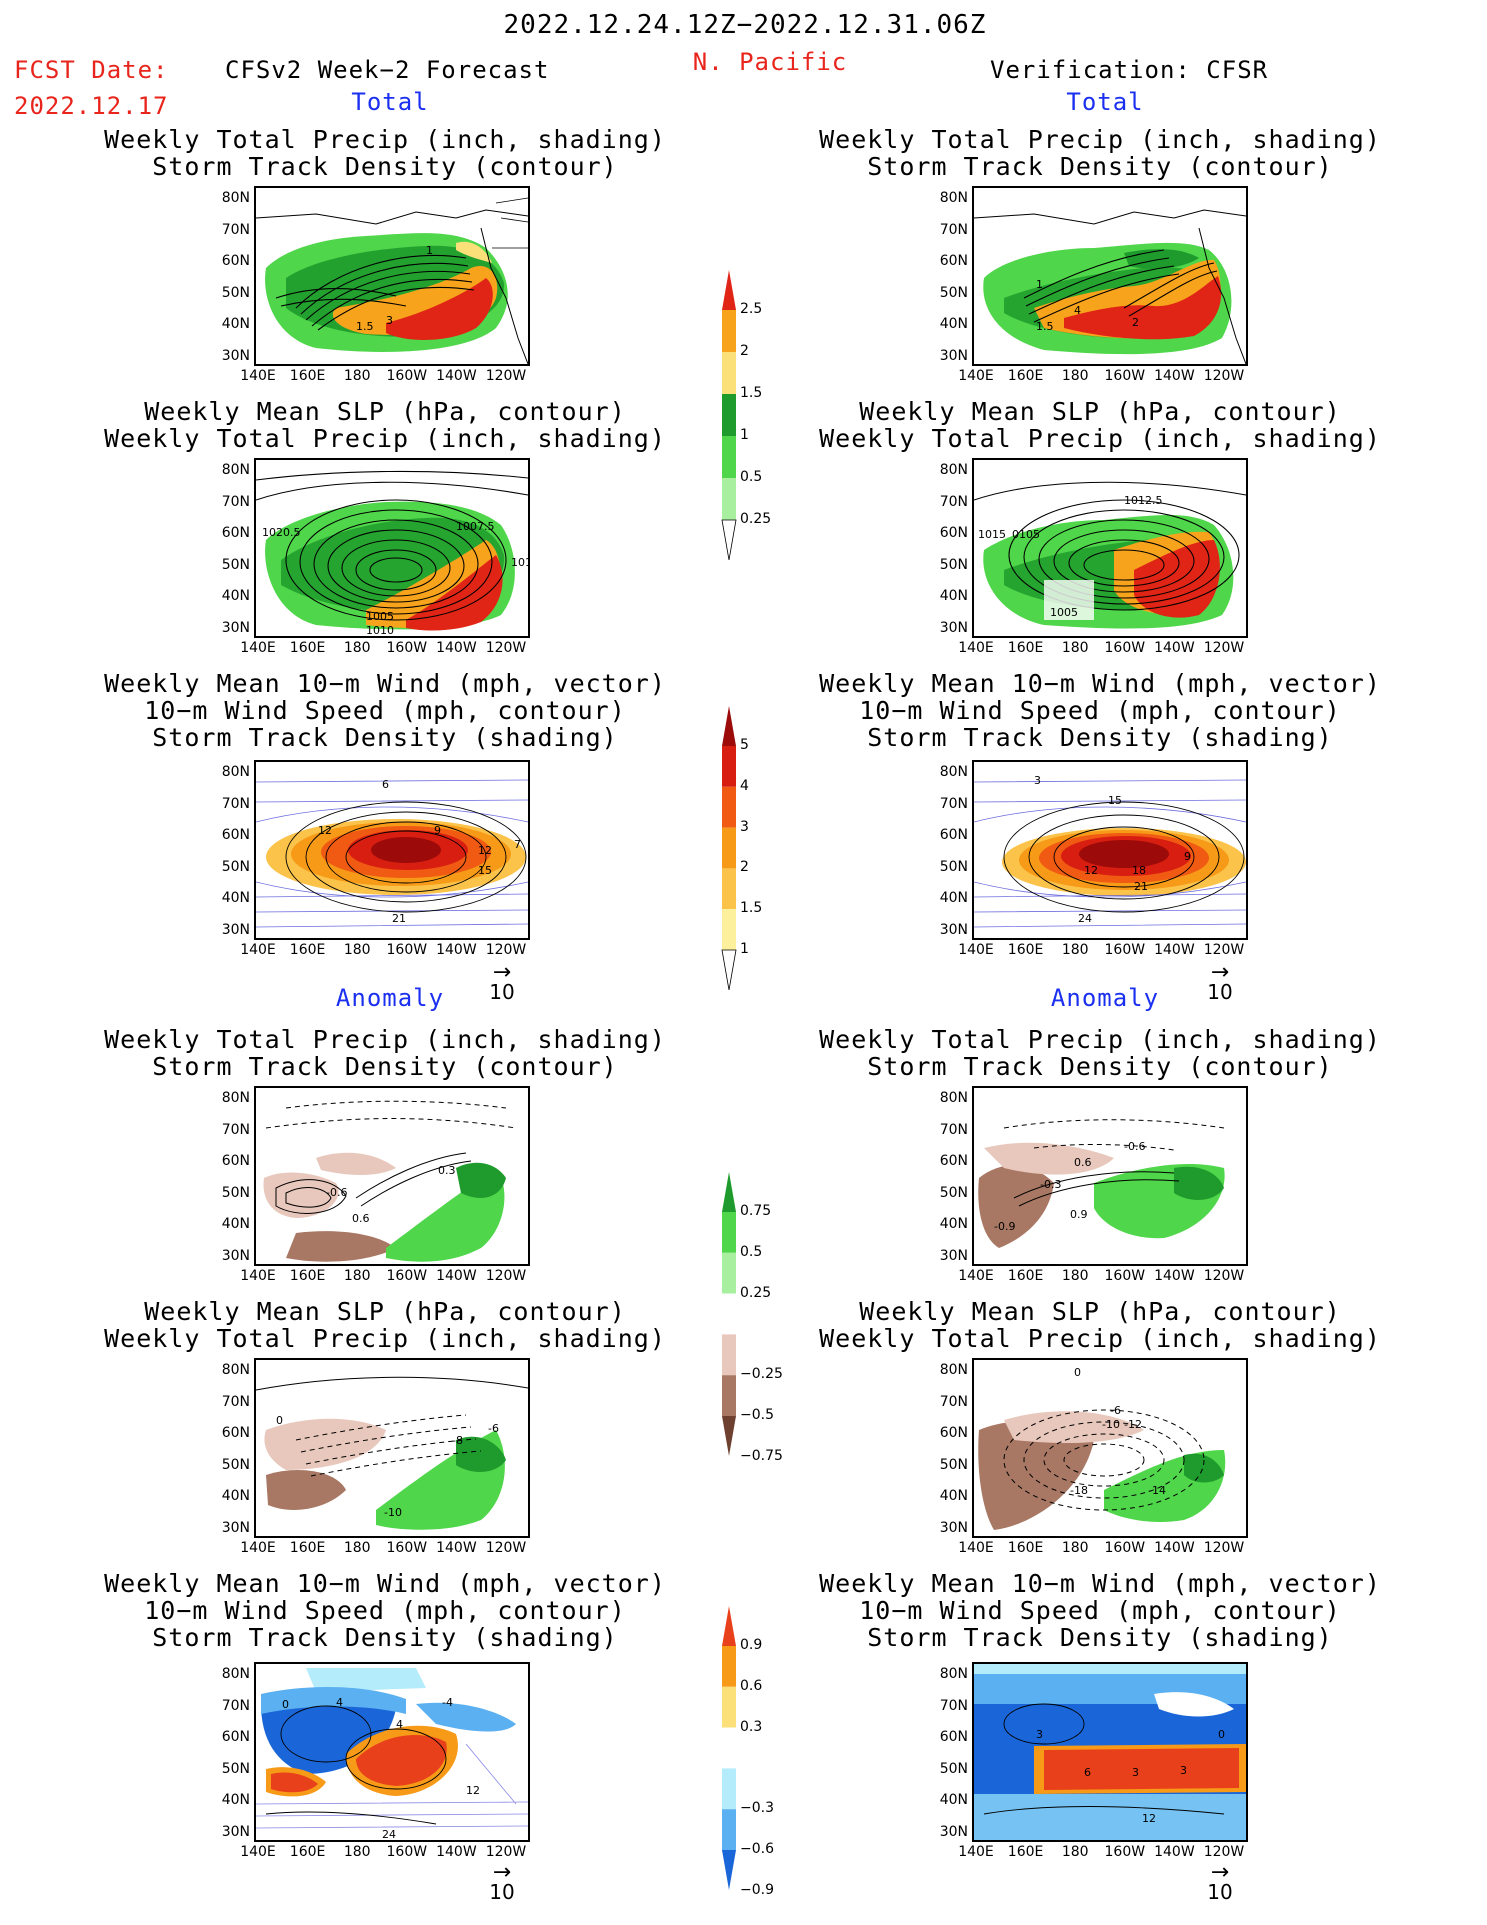 This screenshot has height=1925, width=1487. I want to click on colorbar-tick-label: −0.25, so click(761, 1374).